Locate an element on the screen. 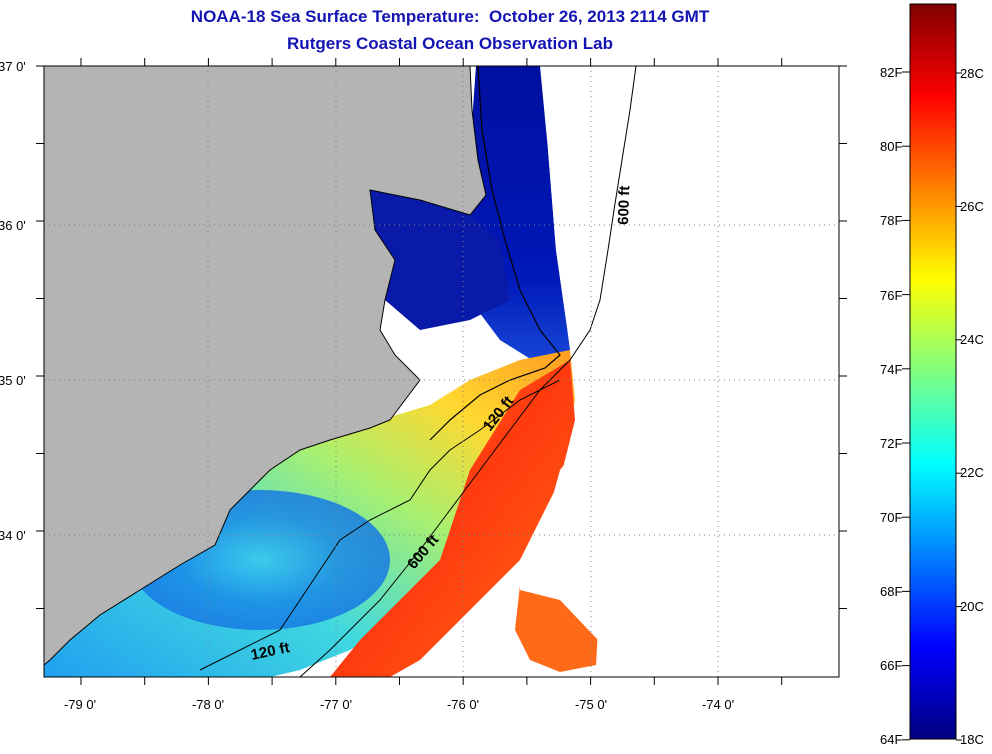  colorbar-f-label: 74F is located at coordinates (891, 369).